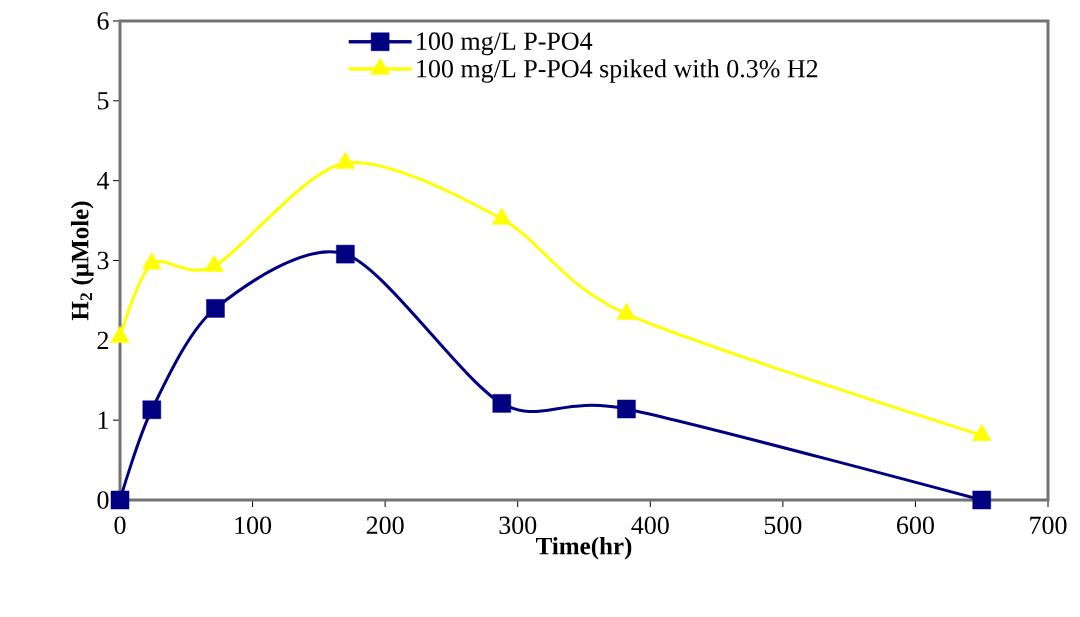 The height and width of the screenshot is (617, 1080). I want to click on y-axis-title: H$_{2}$ (µMole), so click(82, 261).